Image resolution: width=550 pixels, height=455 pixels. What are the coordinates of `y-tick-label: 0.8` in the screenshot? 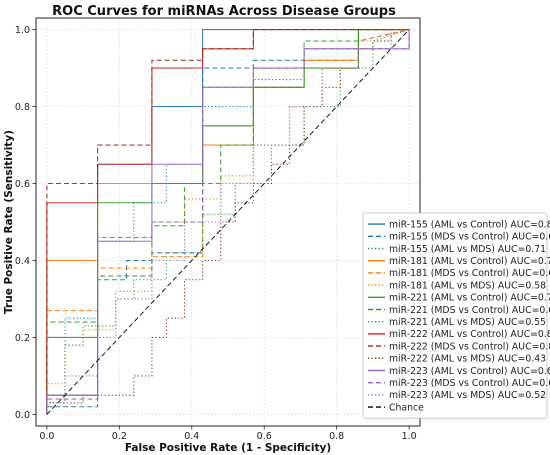 It's located at (22, 107).